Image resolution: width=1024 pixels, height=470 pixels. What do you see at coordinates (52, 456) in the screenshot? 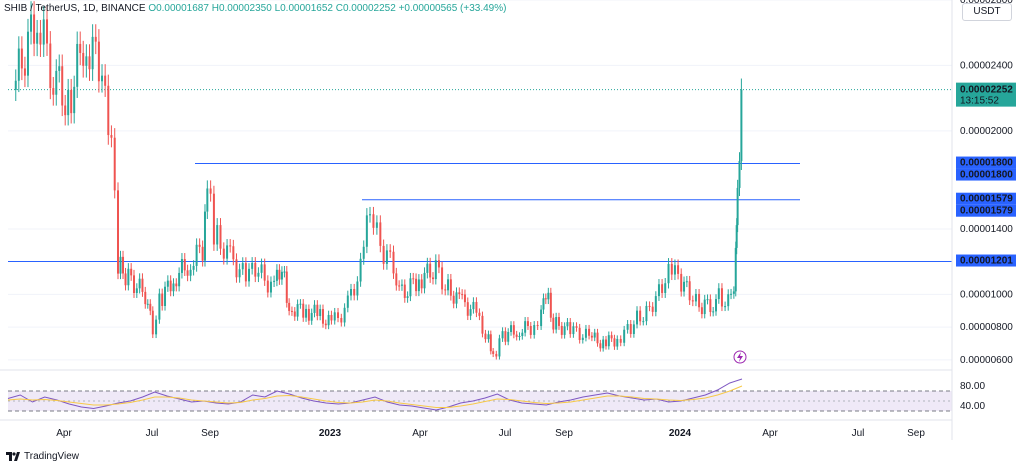
I see `brand-label: TradingView` at bounding box center [52, 456].